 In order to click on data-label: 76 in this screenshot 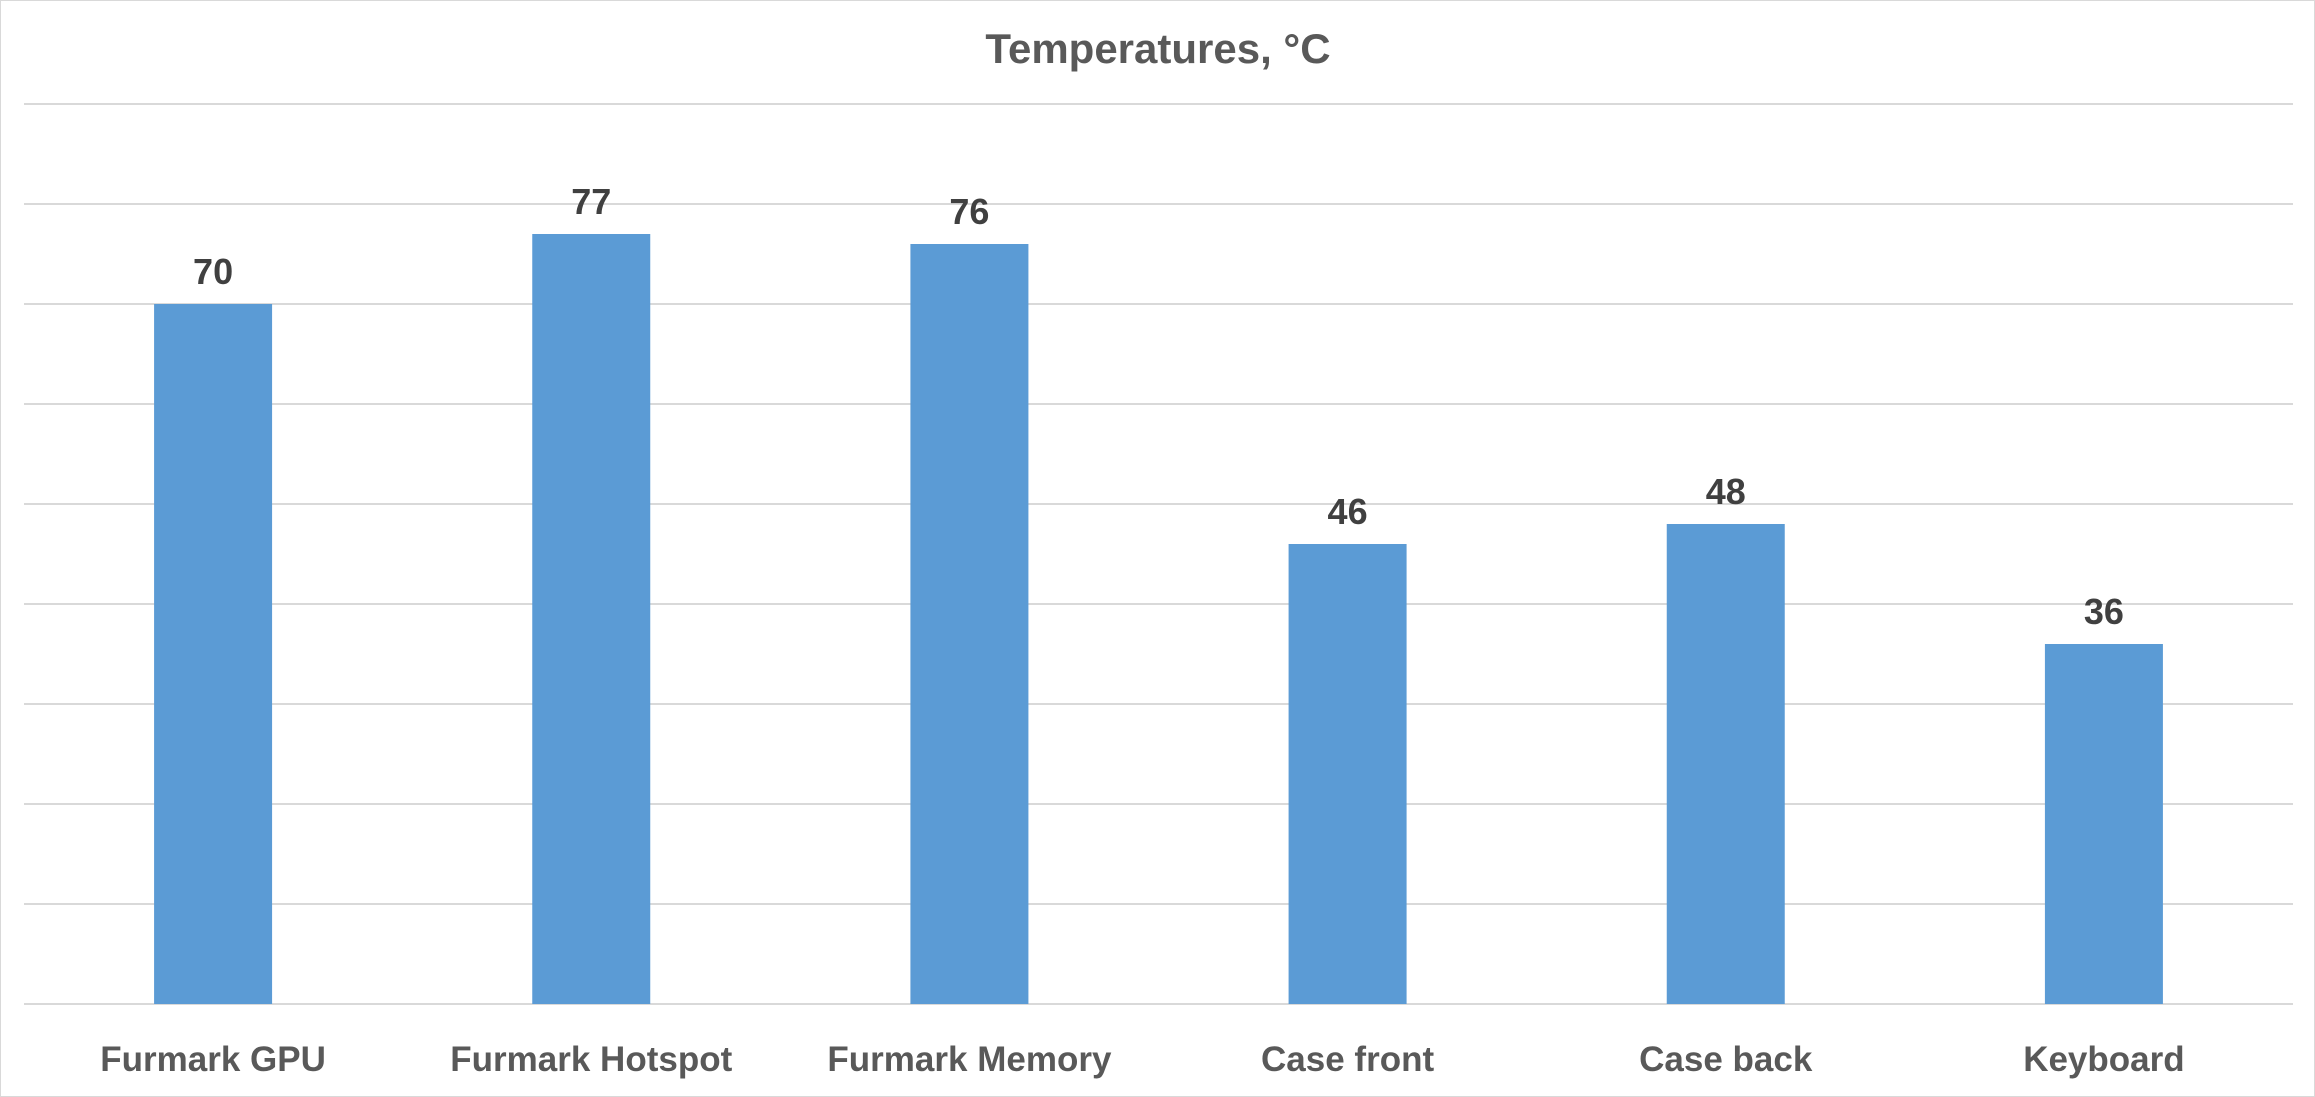, I will do `click(969, 211)`.